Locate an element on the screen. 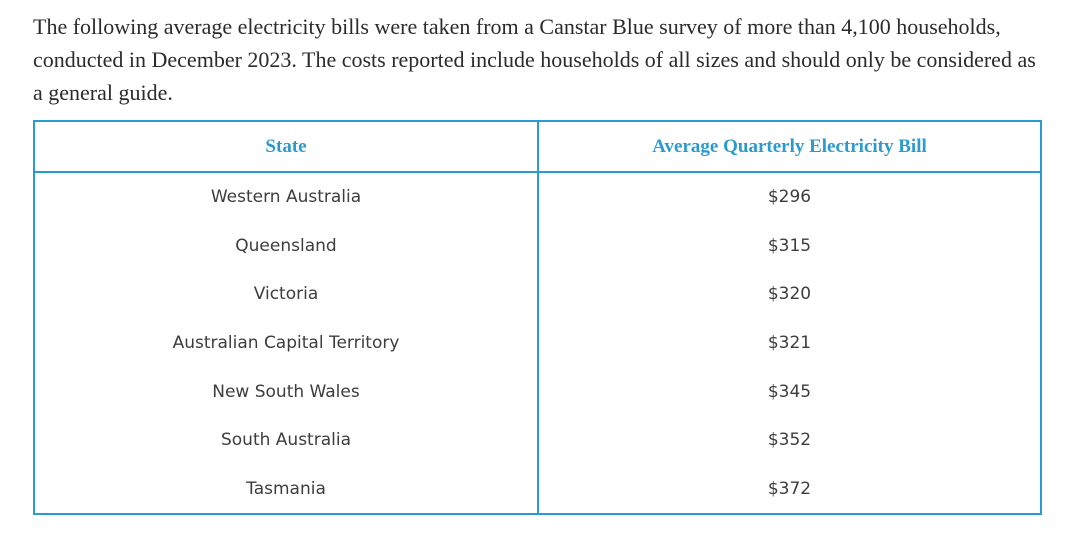  bill-cell: $352 is located at coordinates (789, 440).